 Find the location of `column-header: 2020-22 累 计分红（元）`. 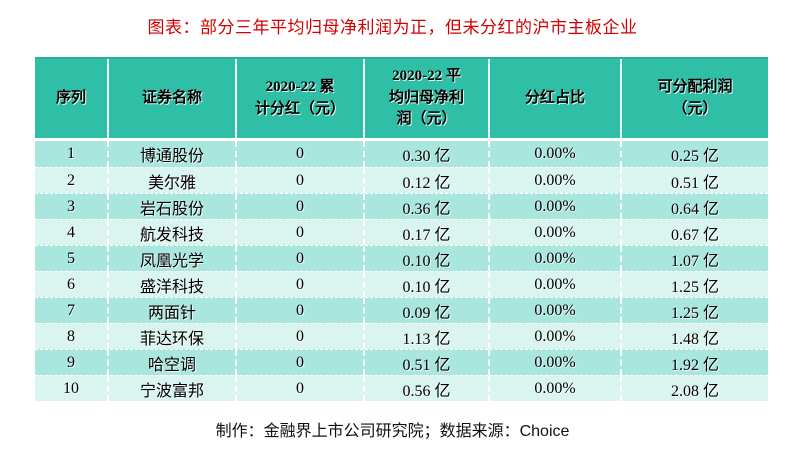

column-header: 2020-22 累 计分红（元） is located at coordinates (301, 98).